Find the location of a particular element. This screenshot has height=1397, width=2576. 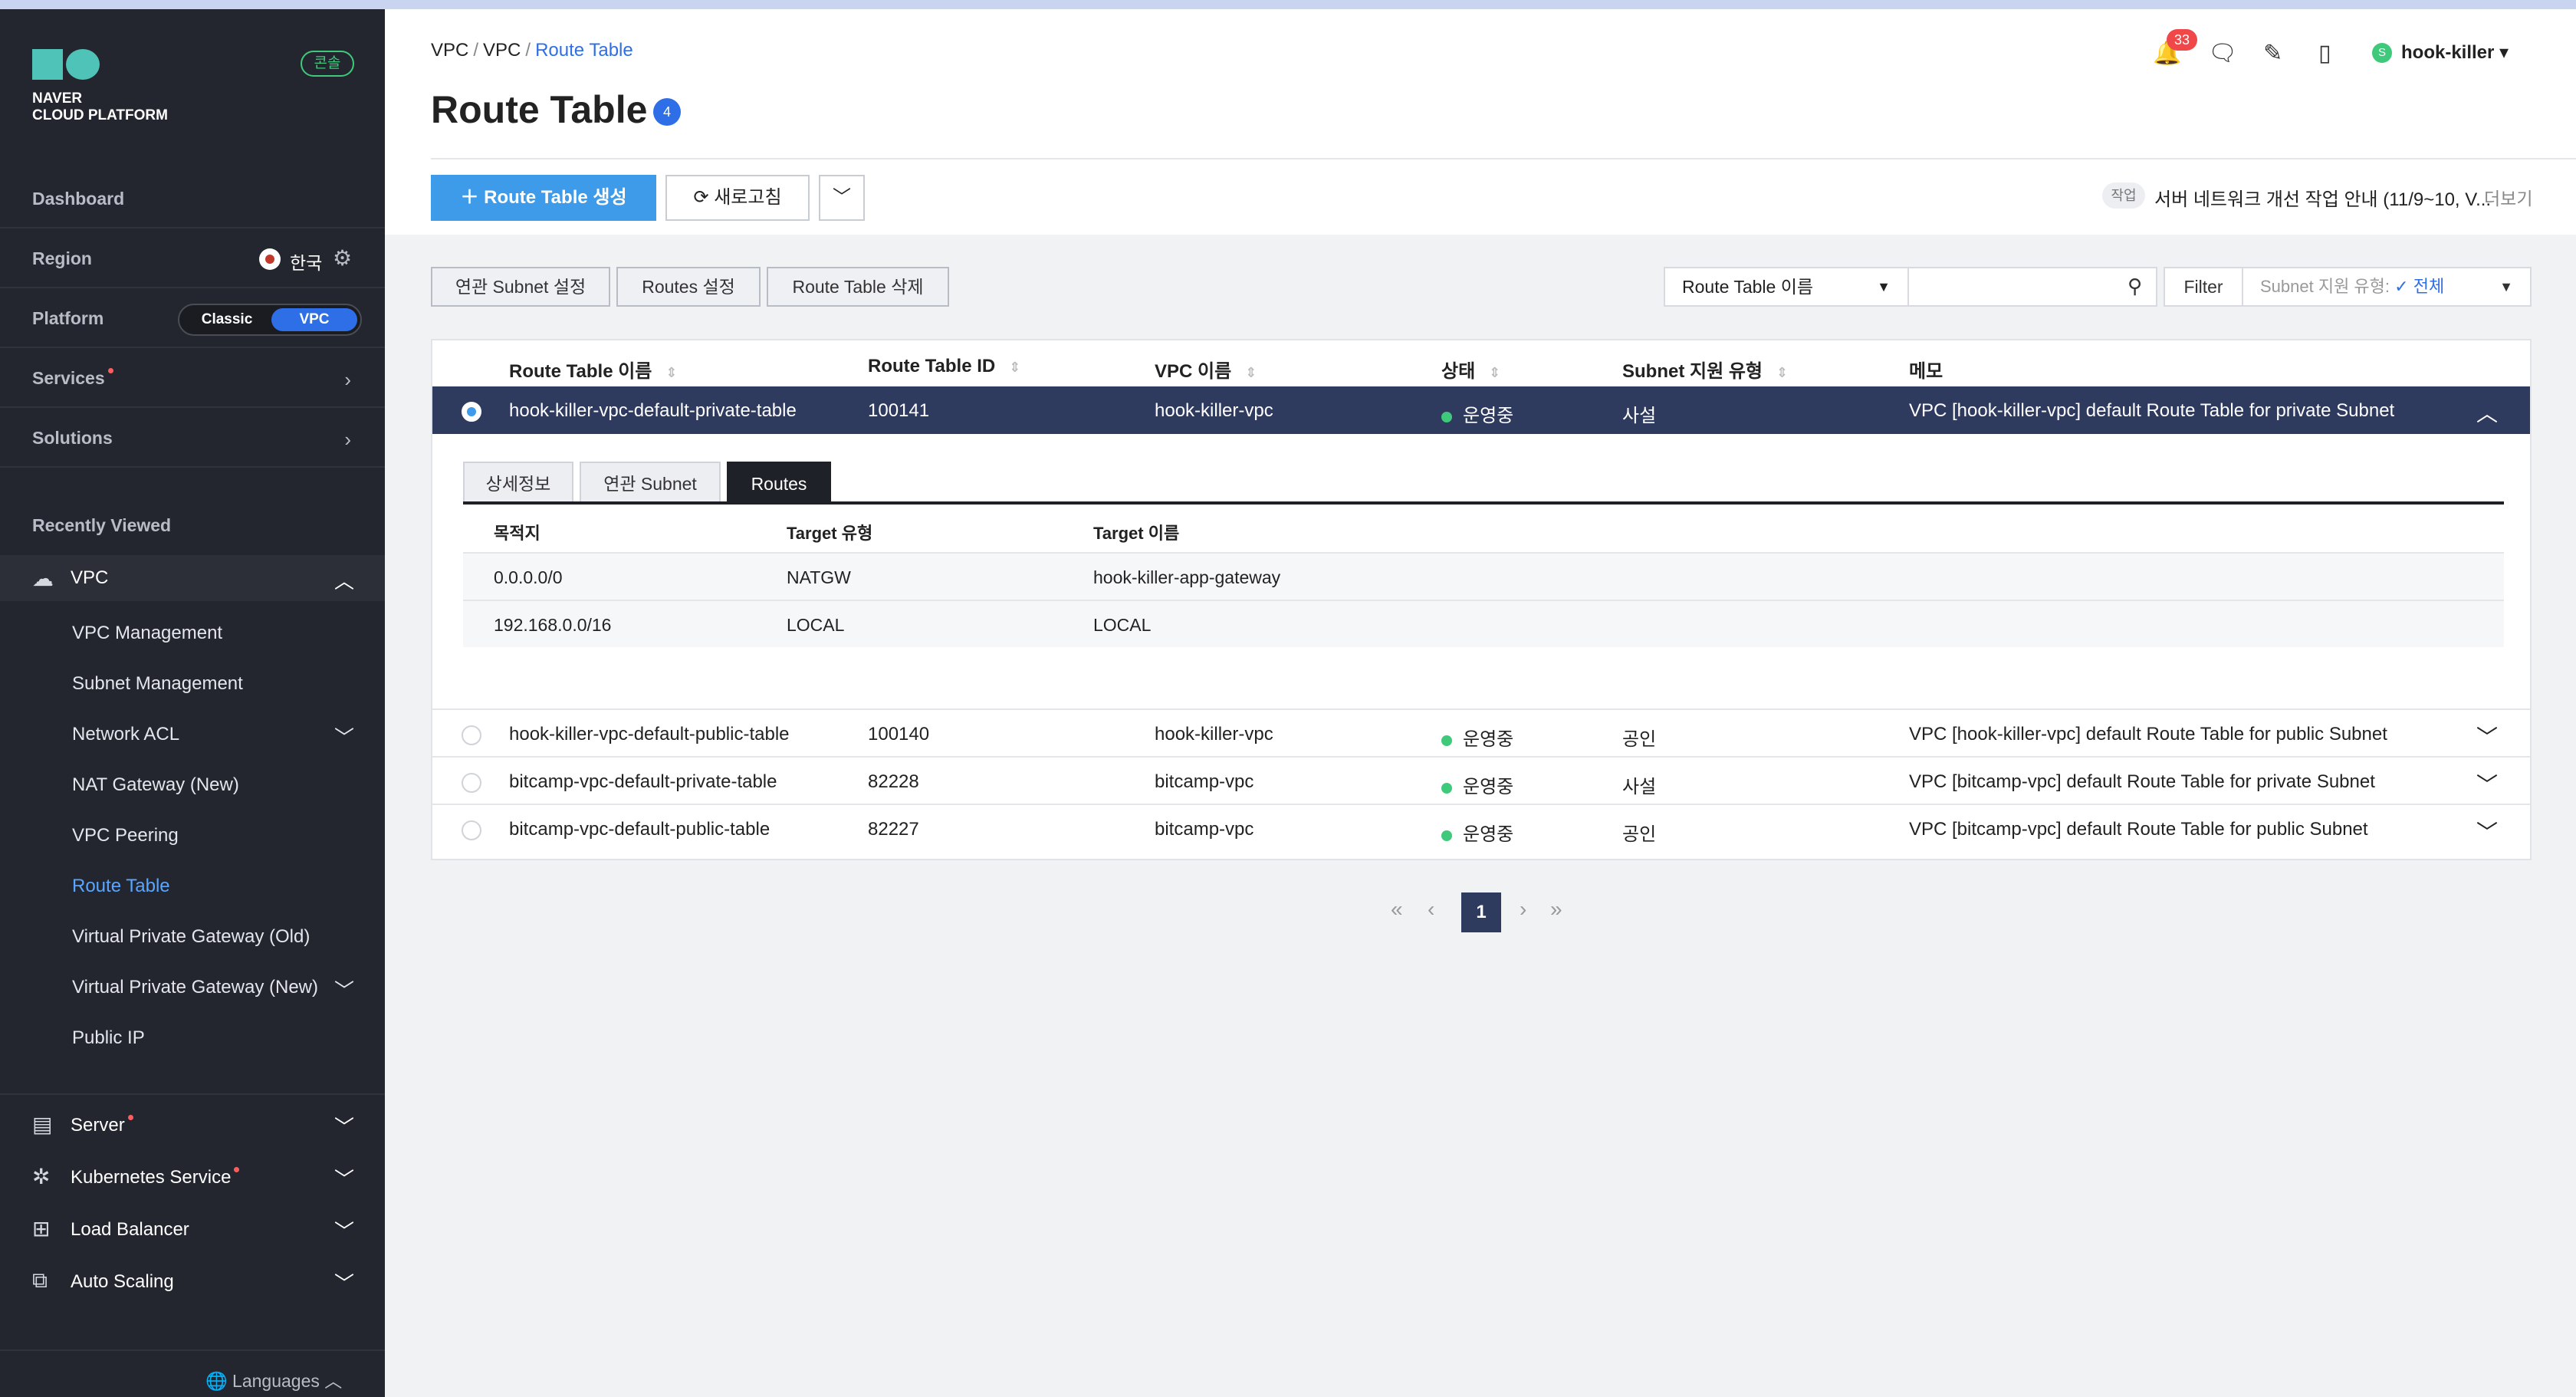

sidebar-item-public-ip: Public IP is located at coordinates (108, 1037).